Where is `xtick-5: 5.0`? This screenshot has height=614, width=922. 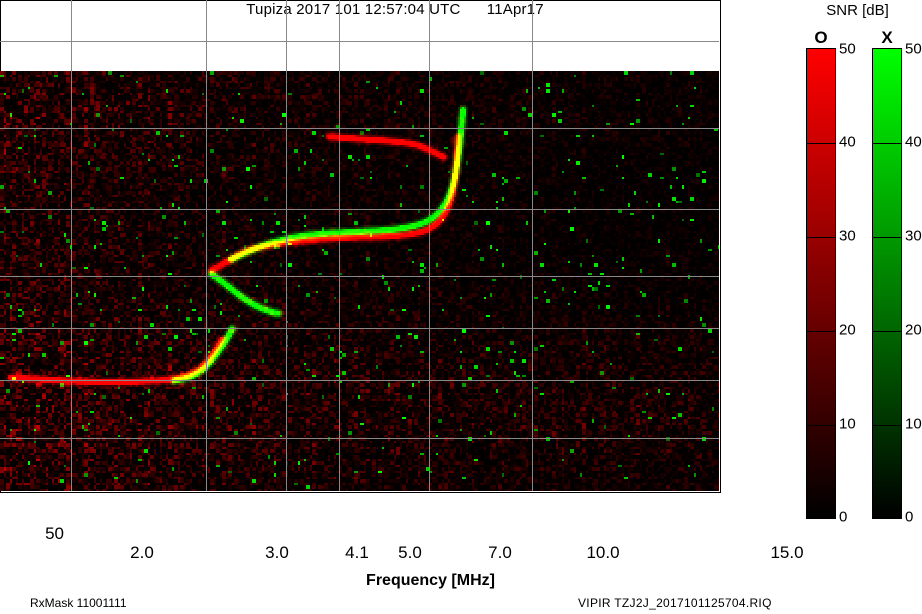 xtick-5: 5.0 is located at coordinates (410, 552).